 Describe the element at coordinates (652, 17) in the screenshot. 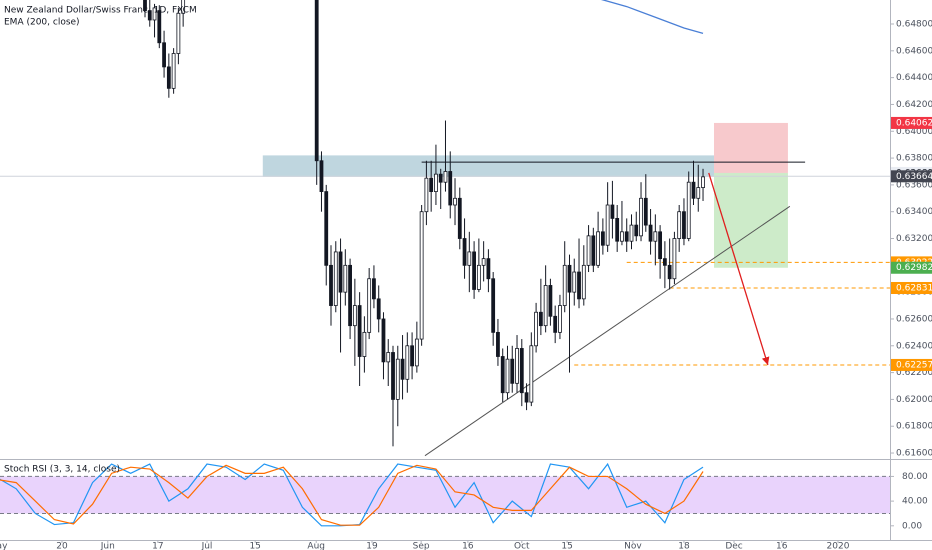

I see `ema-line` at that location.